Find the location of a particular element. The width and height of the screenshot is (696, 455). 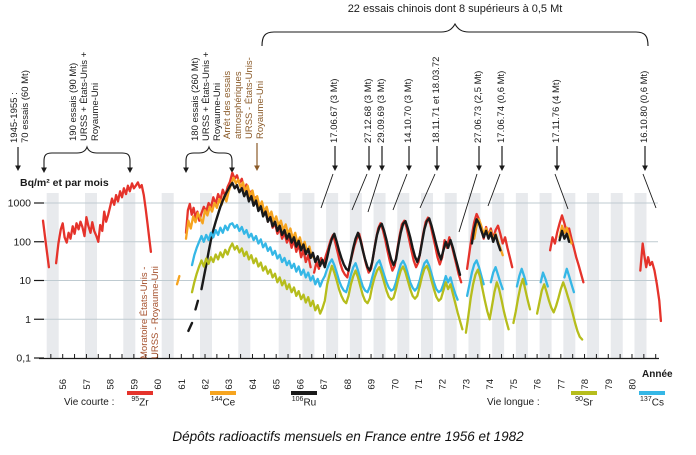

x-tick-label: 58 is located at coordinates (111, 384).